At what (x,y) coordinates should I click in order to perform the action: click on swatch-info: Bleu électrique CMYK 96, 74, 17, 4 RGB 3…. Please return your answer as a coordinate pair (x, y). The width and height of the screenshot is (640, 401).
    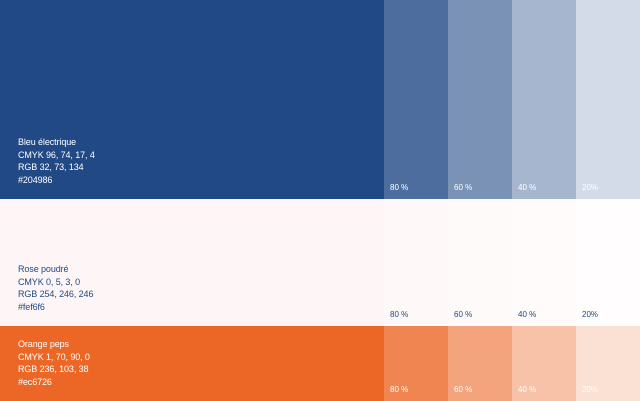
    Looking at the image, I should click on (56, 161).